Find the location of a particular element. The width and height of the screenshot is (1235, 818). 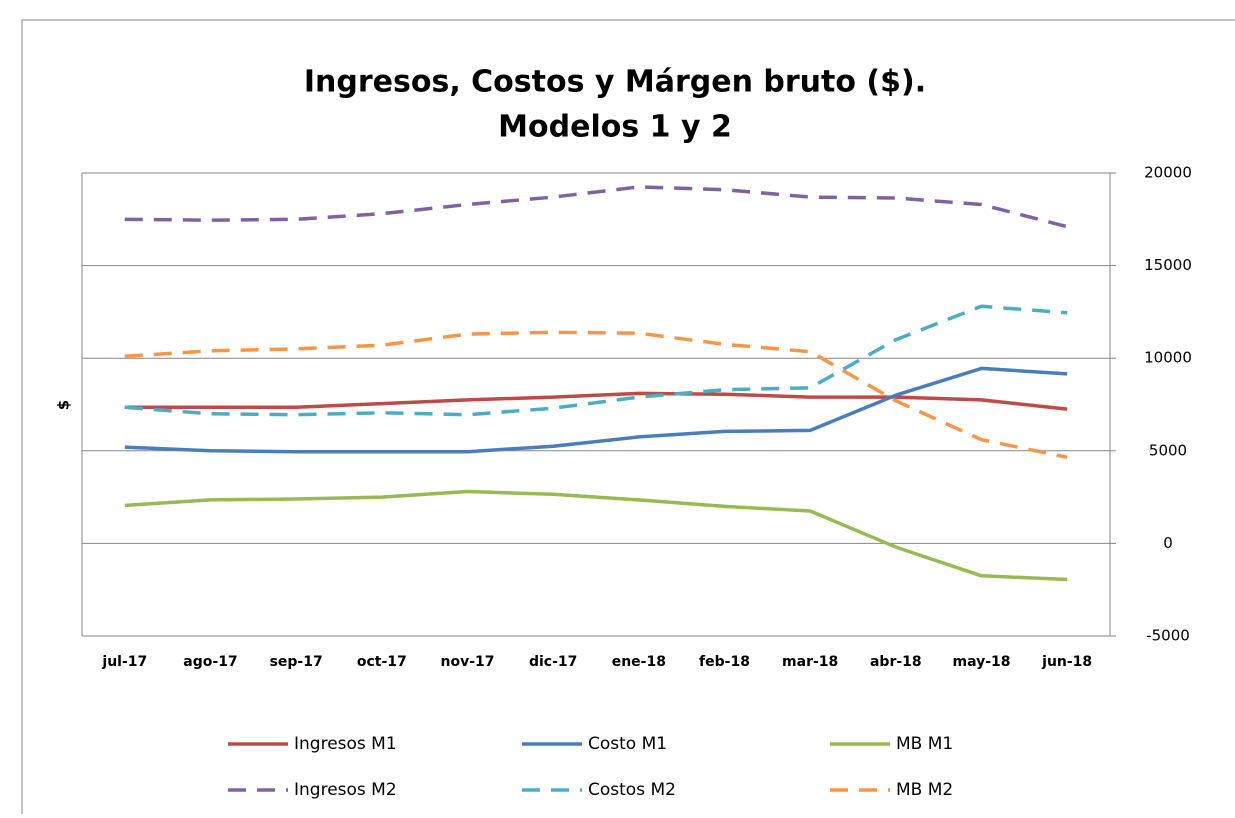

y-axis-label: $ is located at coordinates (64, 405).